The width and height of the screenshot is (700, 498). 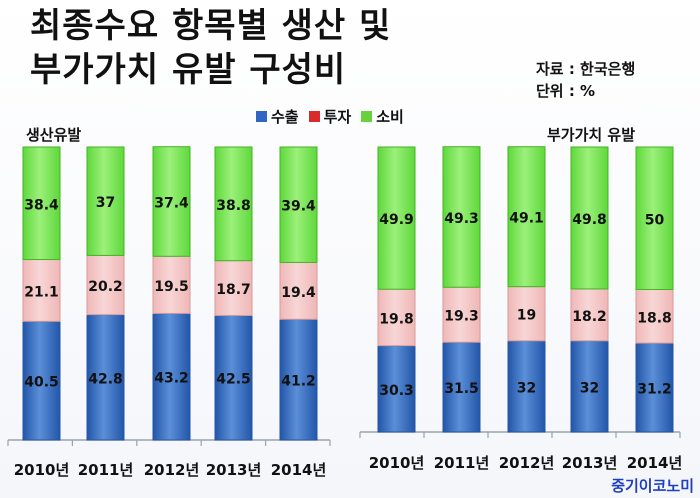 What do you see at coordinates (171, 287) in the screenshot?
I see `data-label-invest-2: 19.5` at bounding box center [171, 287].